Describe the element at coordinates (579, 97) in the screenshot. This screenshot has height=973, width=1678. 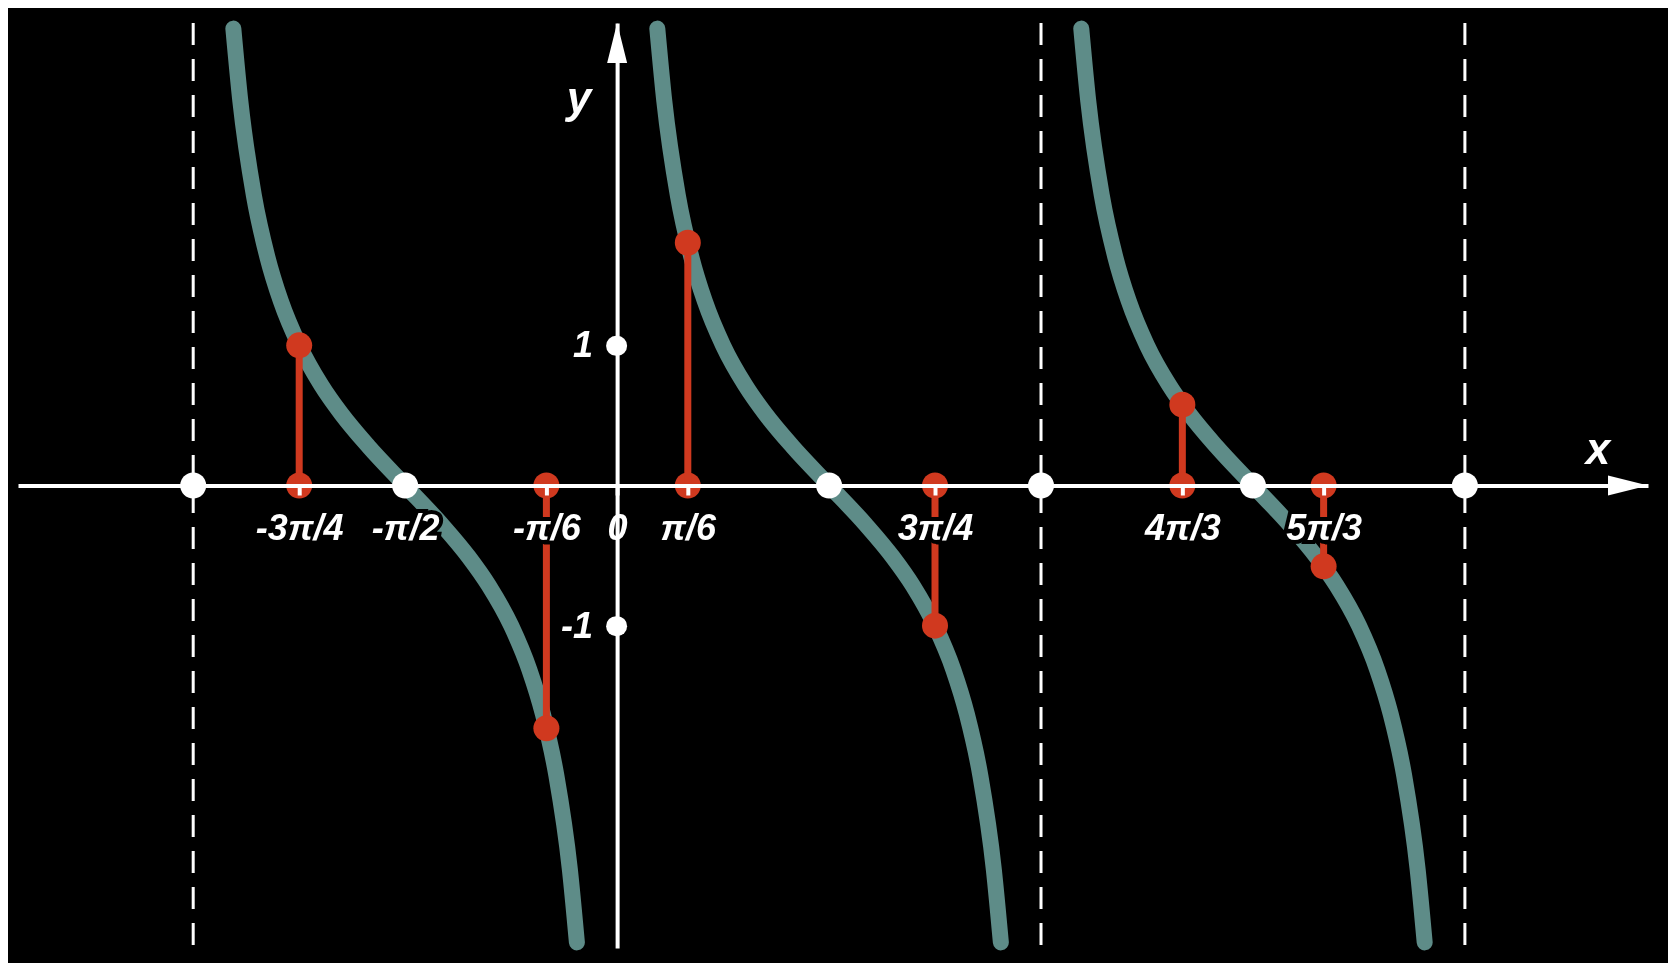
I see `y-axis-title: y` at that location.